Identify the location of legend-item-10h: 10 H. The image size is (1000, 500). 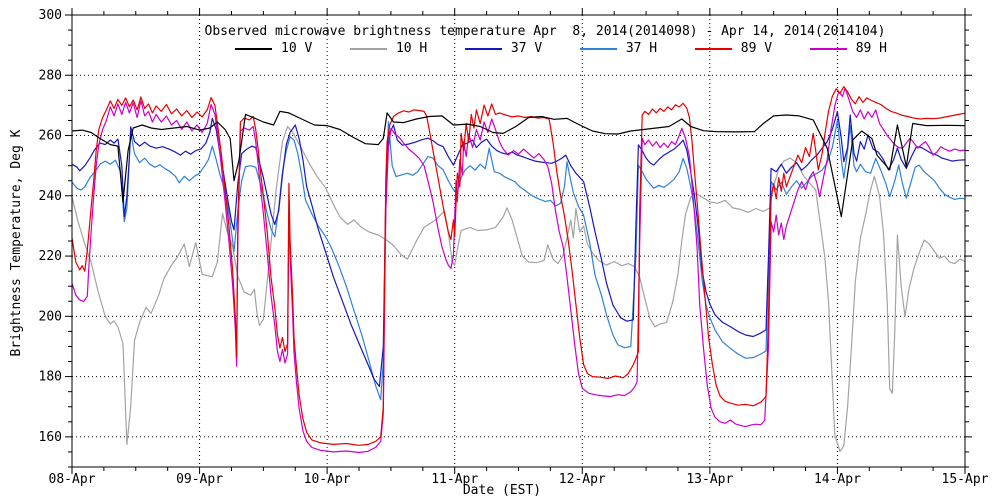
(388, 48).